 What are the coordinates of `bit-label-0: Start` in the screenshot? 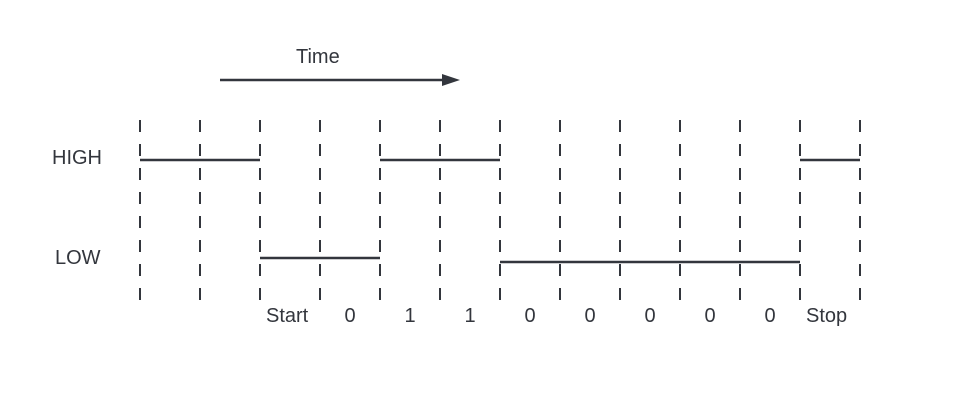 It's located at (287, 316).